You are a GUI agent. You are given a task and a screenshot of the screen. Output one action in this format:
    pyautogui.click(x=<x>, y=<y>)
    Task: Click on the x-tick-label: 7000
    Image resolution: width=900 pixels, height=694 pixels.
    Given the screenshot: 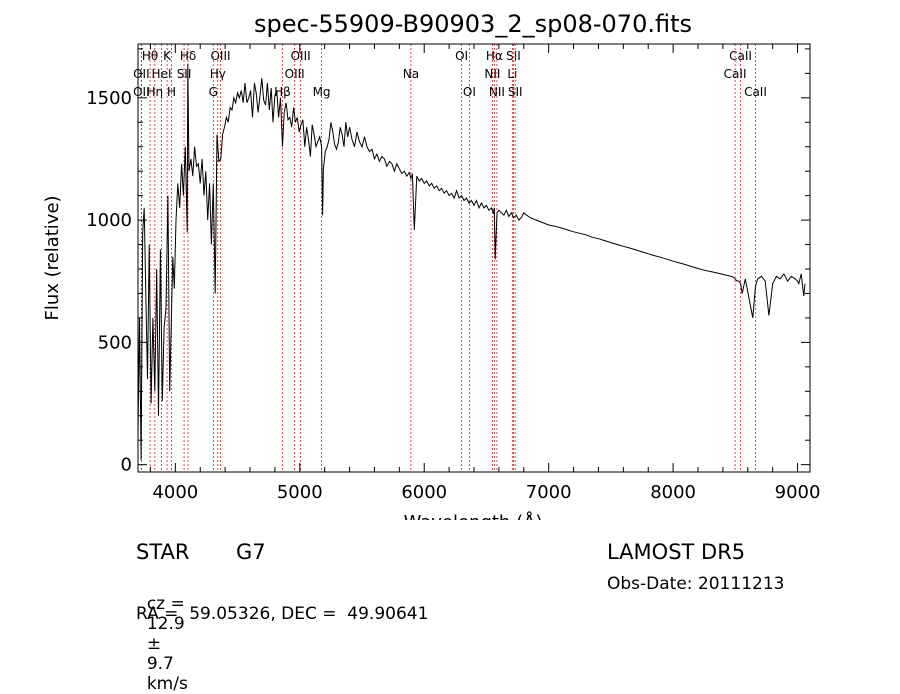 What is the action you would take?
    pyautogui.click(x=549, y=492)
    